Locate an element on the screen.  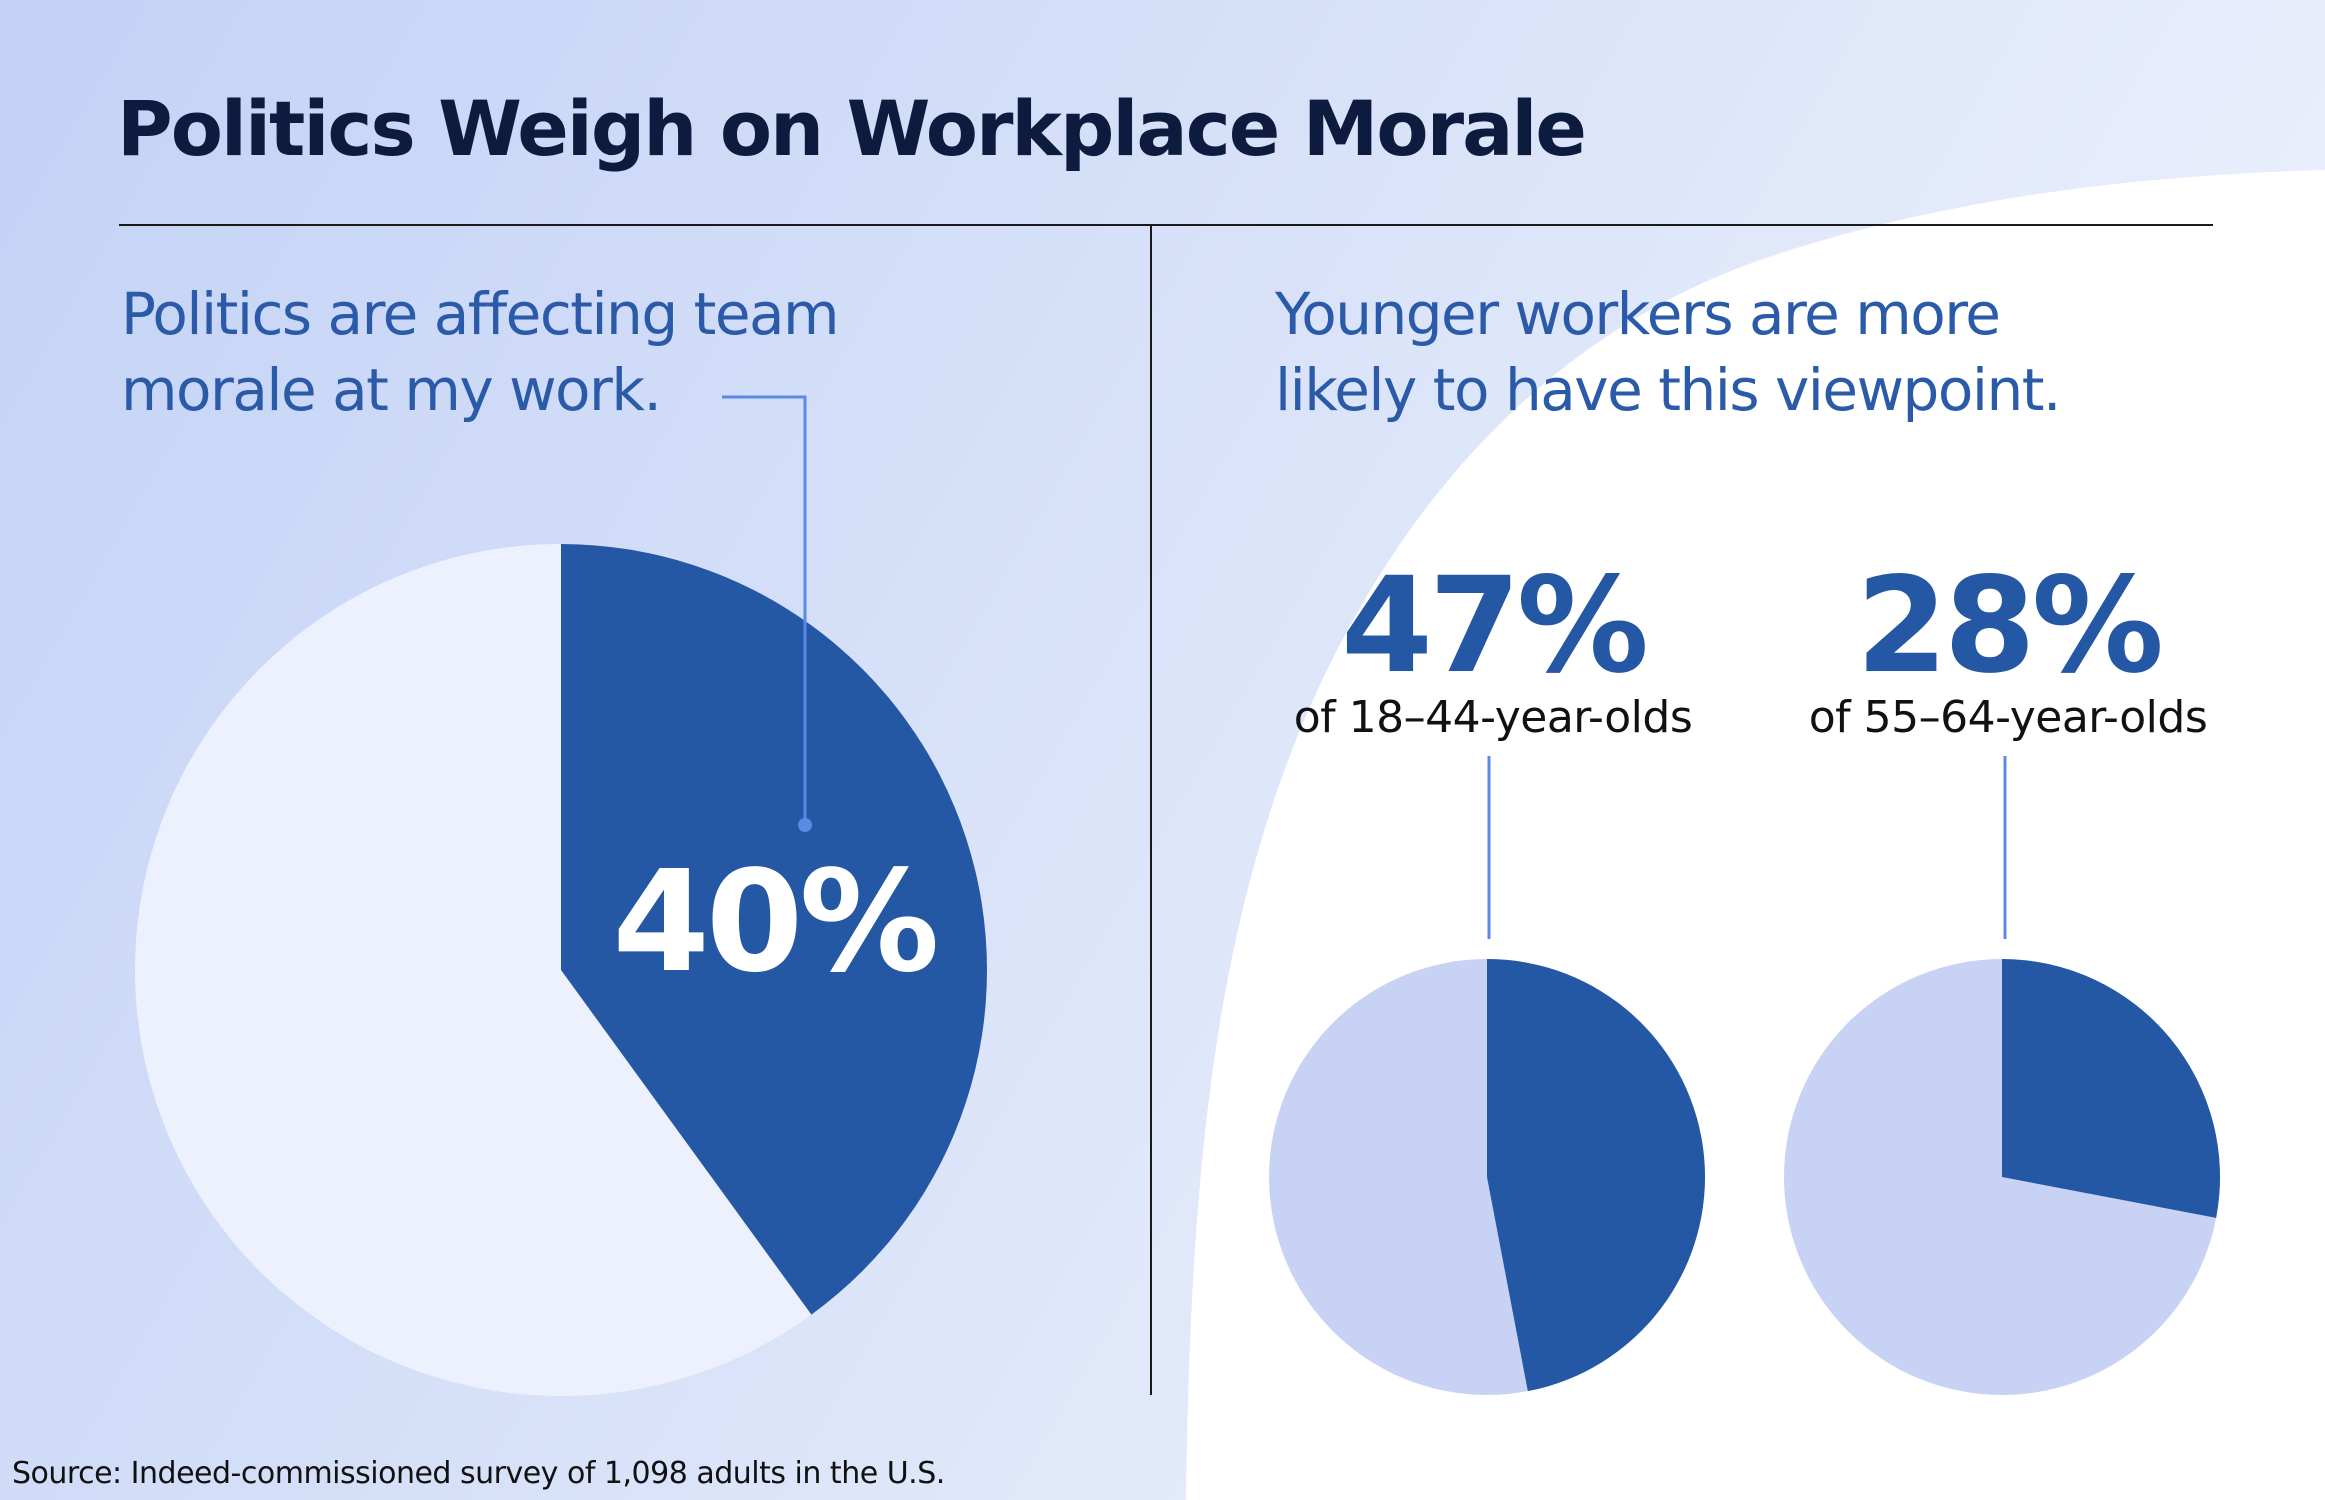
left-subtitle-line2: morale at my work. is located at coordinates (391, 390).